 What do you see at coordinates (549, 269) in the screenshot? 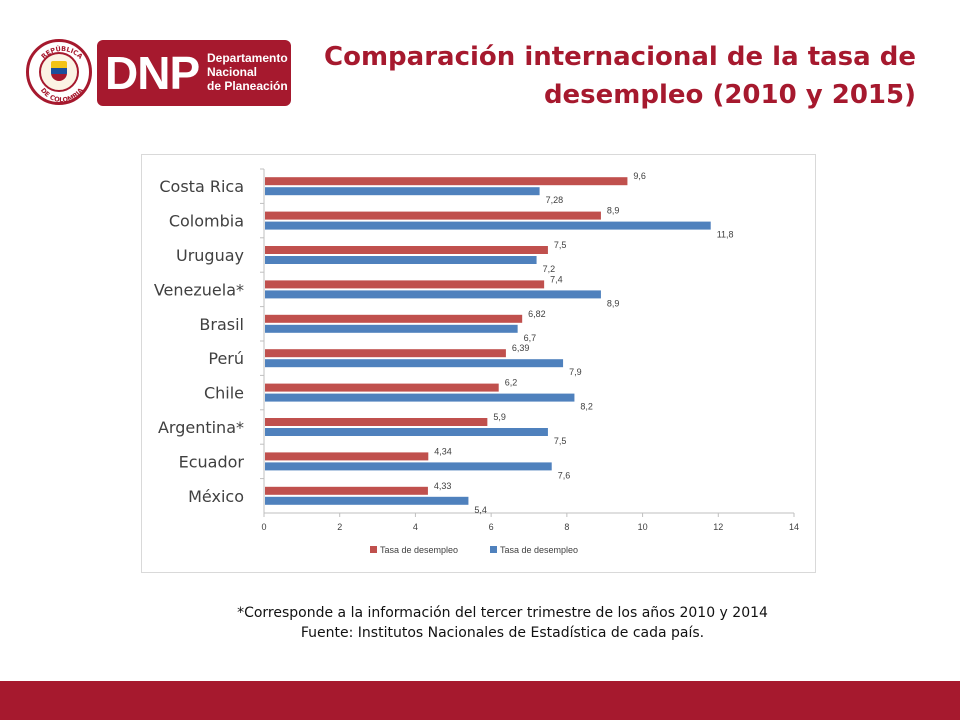
I see `data-label: 7,2` at bounding box center [549, 269].